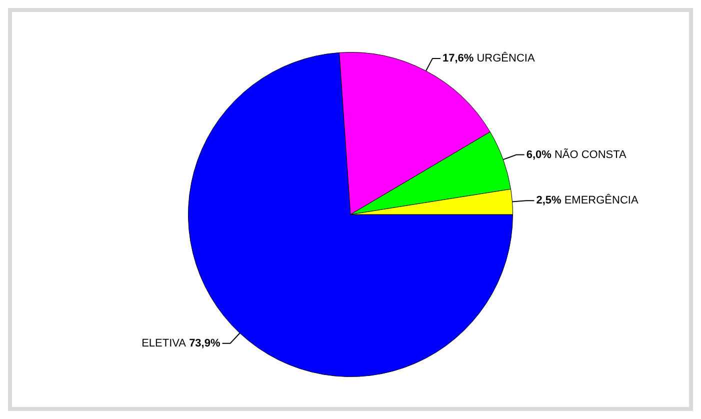  Describe the element at coordinates (204, 343) in the screenshot. I see `data-label: 73,9%` at that location.